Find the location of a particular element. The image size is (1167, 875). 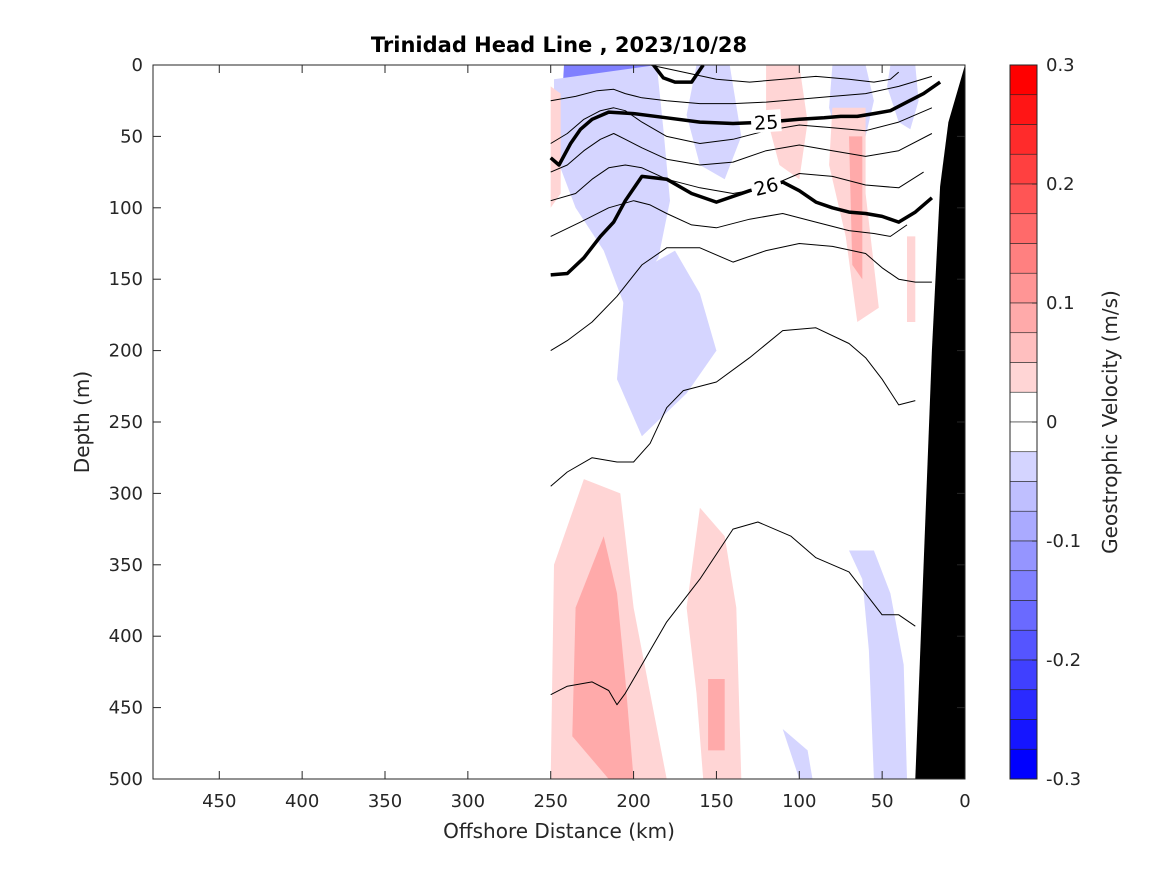

contour-label: 25 is located at coordinates (766, 123).